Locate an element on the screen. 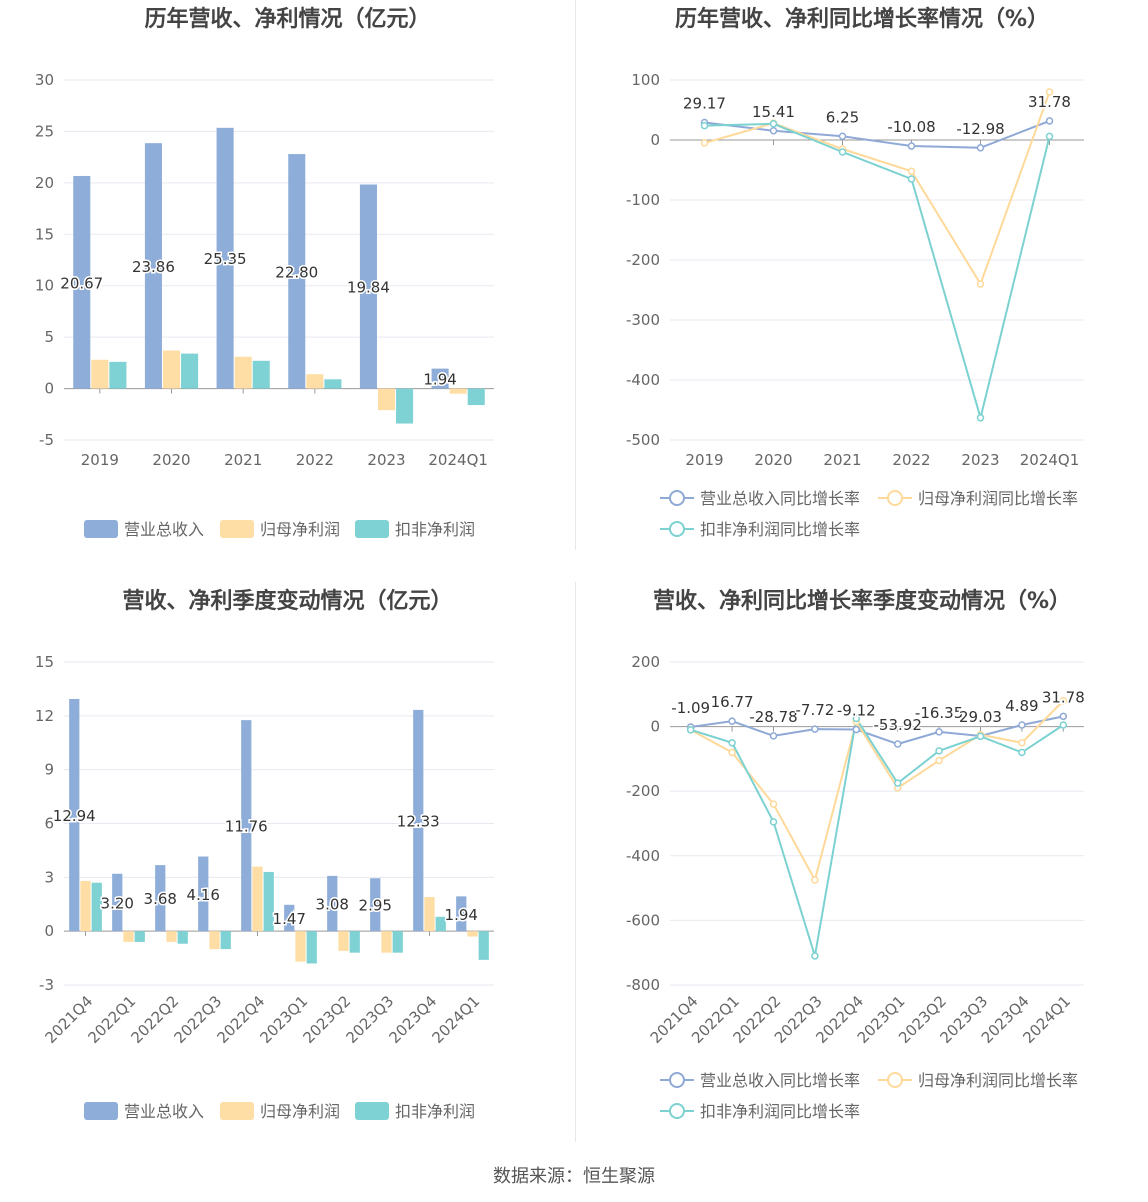  data-label: 4.89 is located at coordinates (1021, 706).